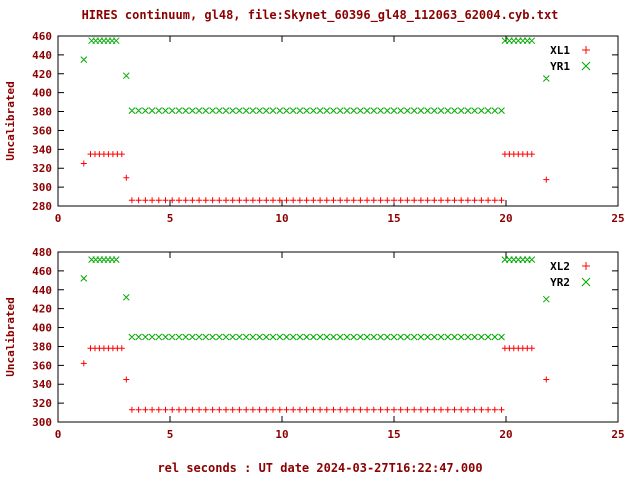 Image resolution: width=640 pixels, height=480 pixels. I want to click on legend-label-YR1: YR1, so click(560, 66).